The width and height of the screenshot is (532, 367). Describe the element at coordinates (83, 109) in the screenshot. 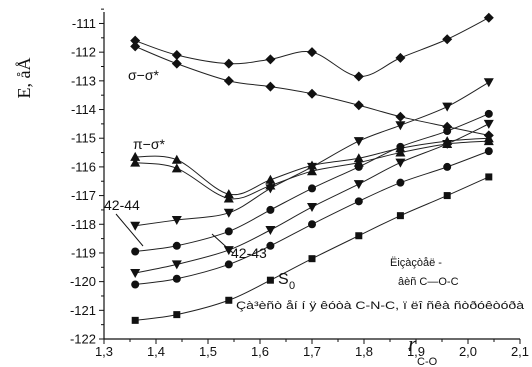

I see `y-tick-label: -114` at that location.